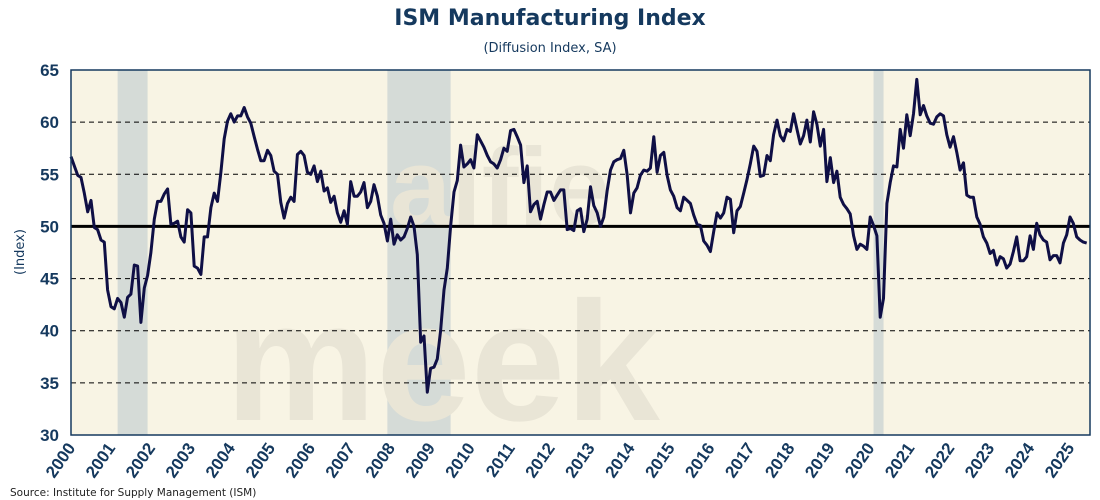  What do you see at coordinates (550, 18) in the screenshot?
I see `chart-title: ISM Manufacturing Index` at bounding box center [550, 18].